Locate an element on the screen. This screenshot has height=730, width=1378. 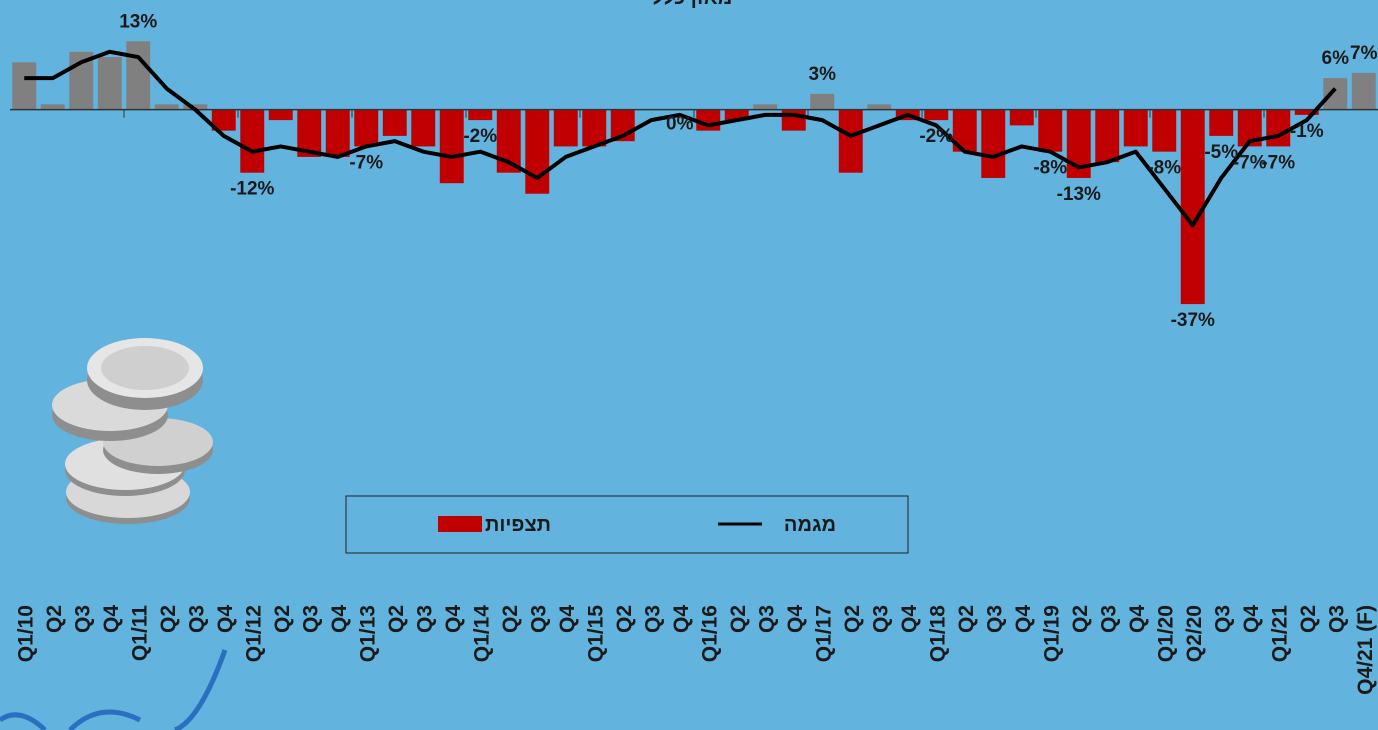
x-tick-label: Q1/12 is located at coordinates (253, 633).